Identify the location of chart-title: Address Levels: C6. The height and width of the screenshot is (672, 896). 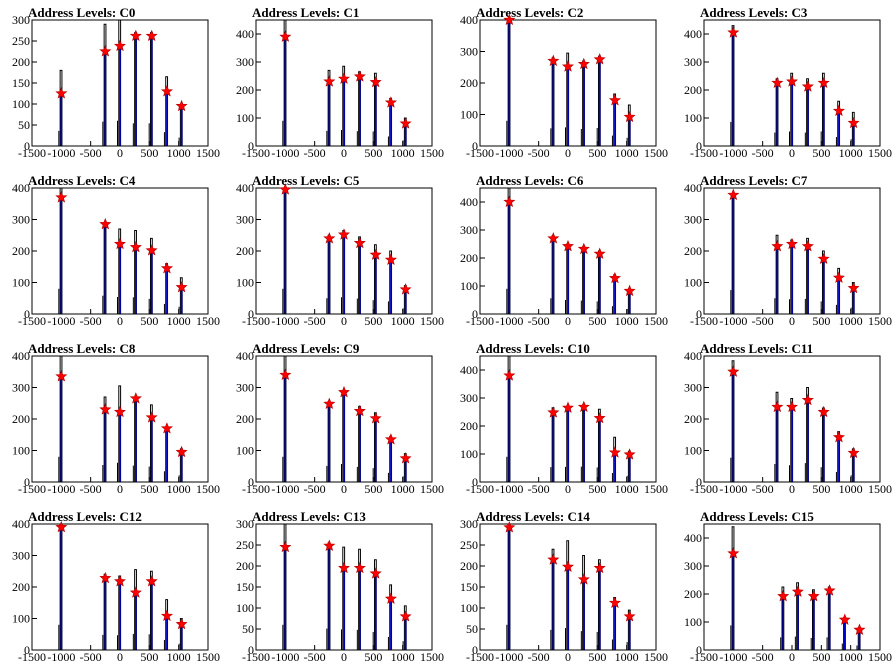
(530, 180).